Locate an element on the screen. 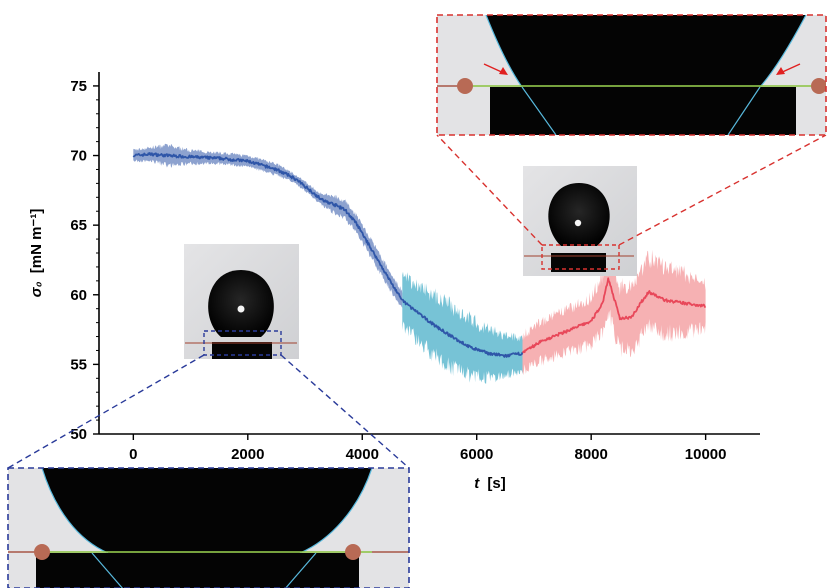  series-line-initial is located at coordinates (267, 226).